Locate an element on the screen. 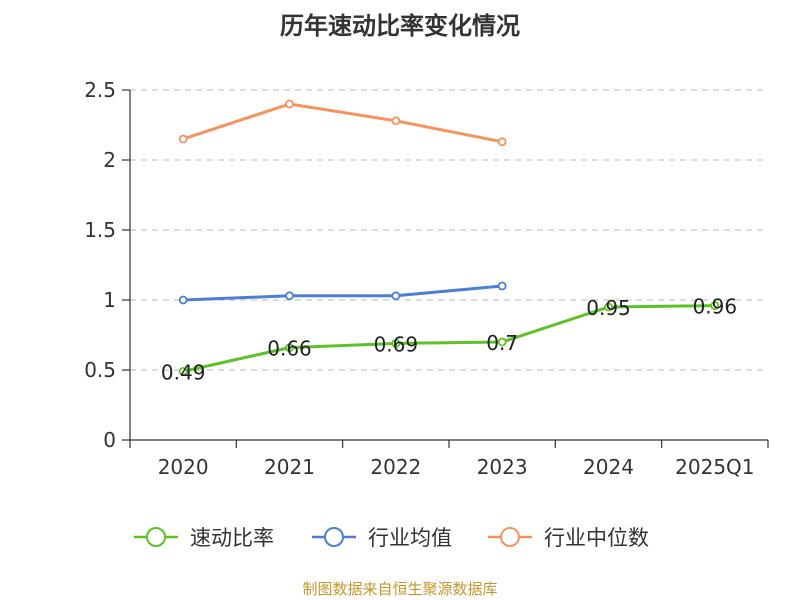 This screenshot has height=600, width=800. data-label: 0.96 is located at coordinates (715, 307).